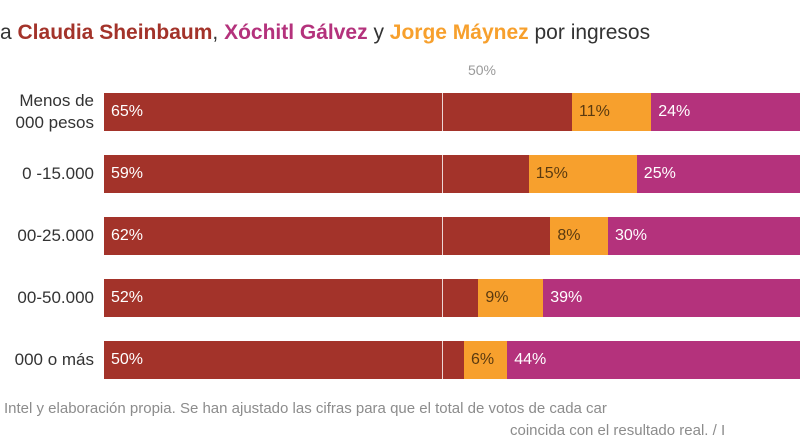  Describe the element at coordinates (218, 32) in the screenshot. I see `title-sep-1: ,` at that location.